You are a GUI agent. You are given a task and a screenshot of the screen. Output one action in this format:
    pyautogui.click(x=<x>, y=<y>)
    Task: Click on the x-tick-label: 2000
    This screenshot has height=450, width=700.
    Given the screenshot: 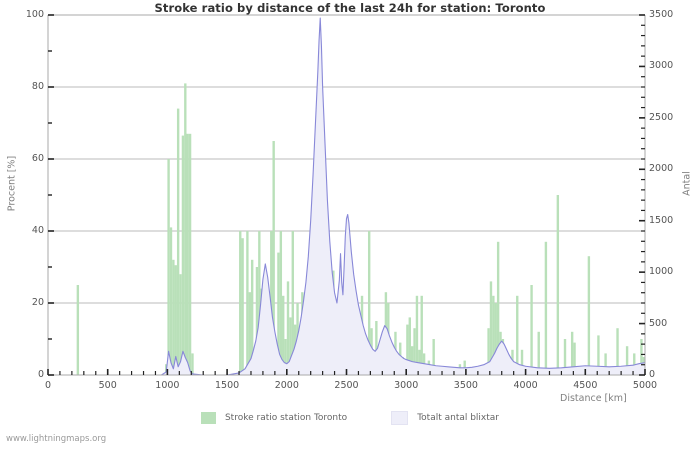 What is the action you would take?
    pyautogui.click(x=286, y=385)
    